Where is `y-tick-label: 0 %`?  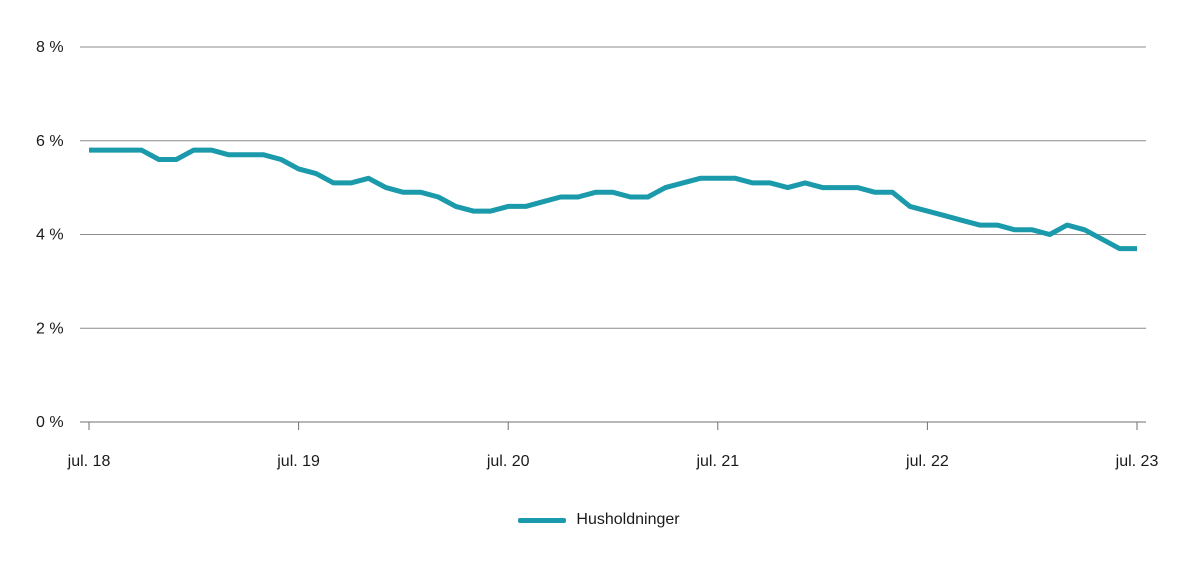 y-tick-label: 0 % is located at coordinates (50, 422).